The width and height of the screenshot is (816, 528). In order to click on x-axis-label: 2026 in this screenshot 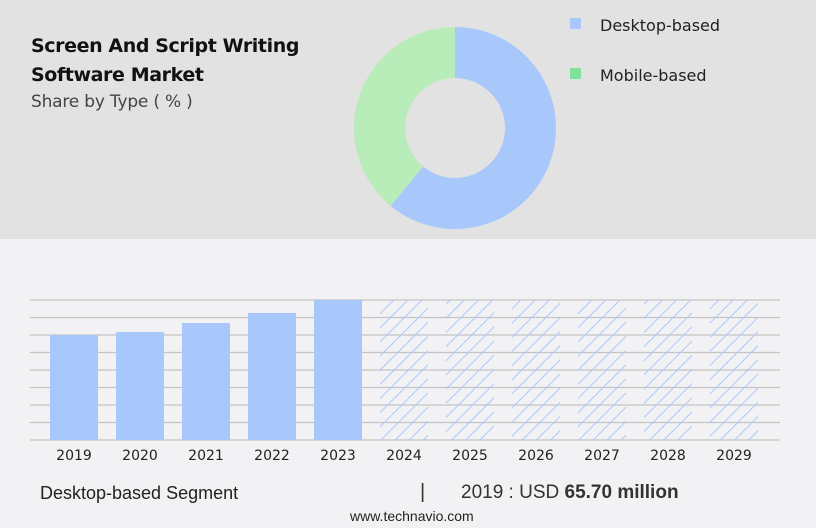, I will do `click(536, 456)`.